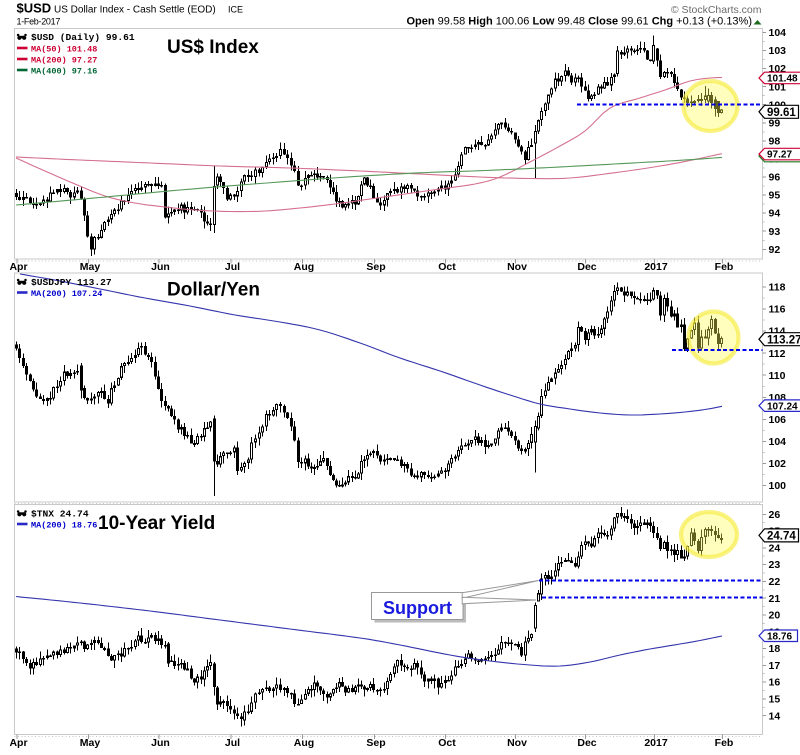 This screenshot has width=800, height=755. Describe the element at coordinates (60, 514) in the screenshot. I see `svg-text: $TNX 24.74` at that location.